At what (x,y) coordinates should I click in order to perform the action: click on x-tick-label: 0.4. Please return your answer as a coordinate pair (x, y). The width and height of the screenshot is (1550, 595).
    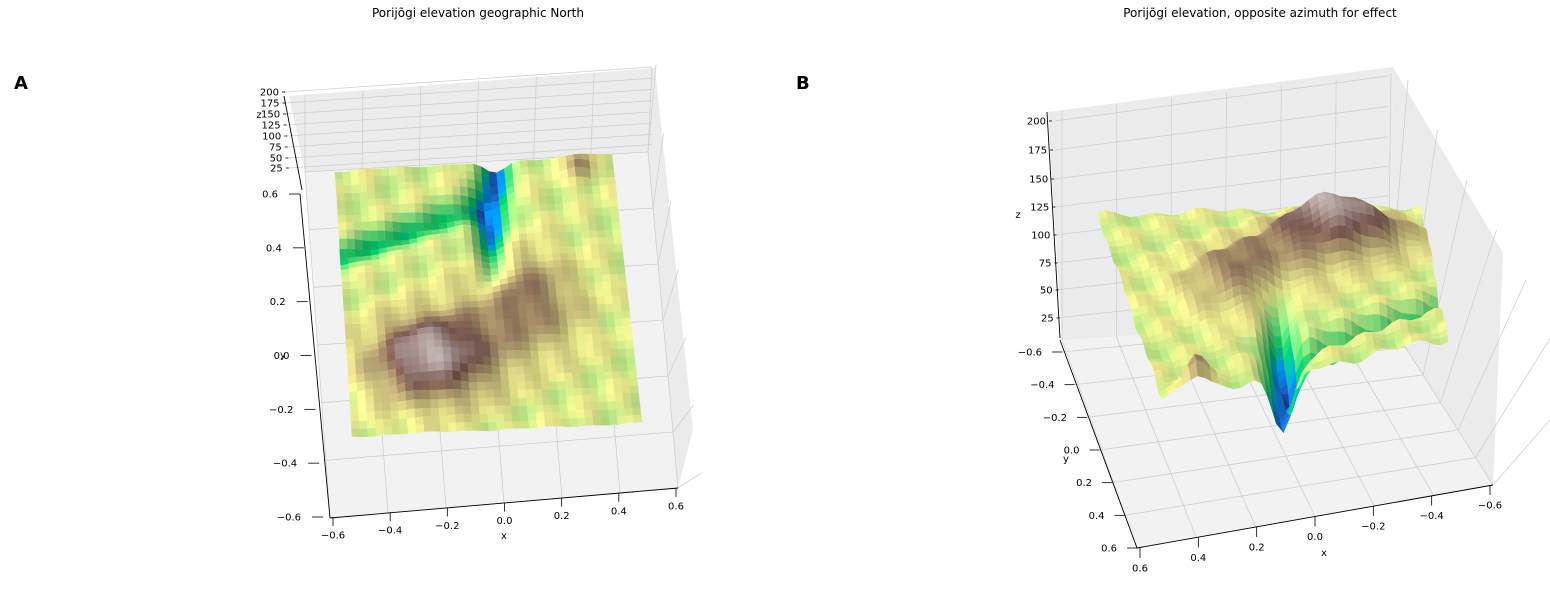
    Looking at the image, I should click on (1198, 558).